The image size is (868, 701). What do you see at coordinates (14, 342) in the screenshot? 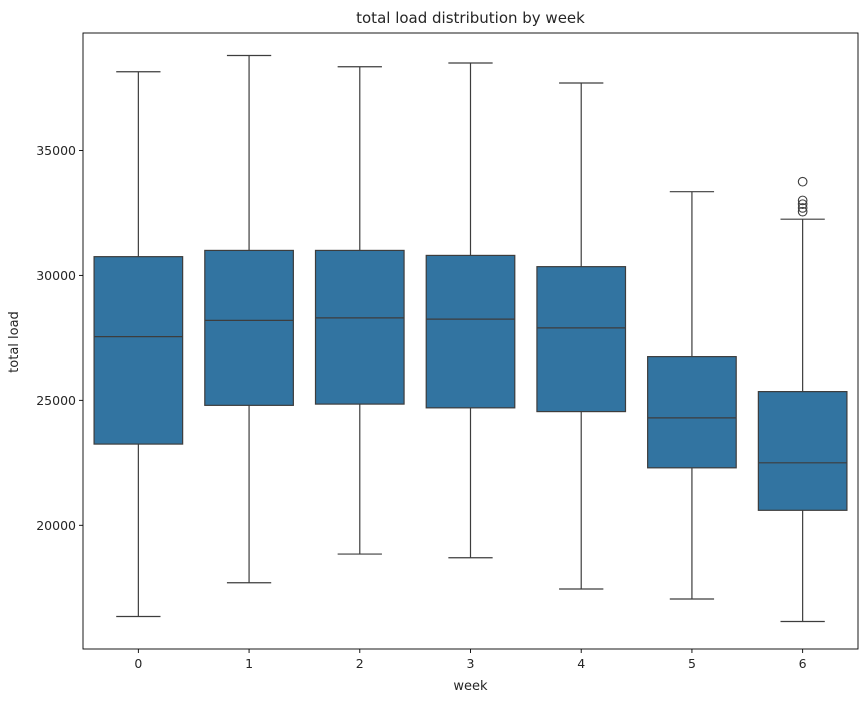
I see `y-axis-label: total load` at bounding box center [14, 342].